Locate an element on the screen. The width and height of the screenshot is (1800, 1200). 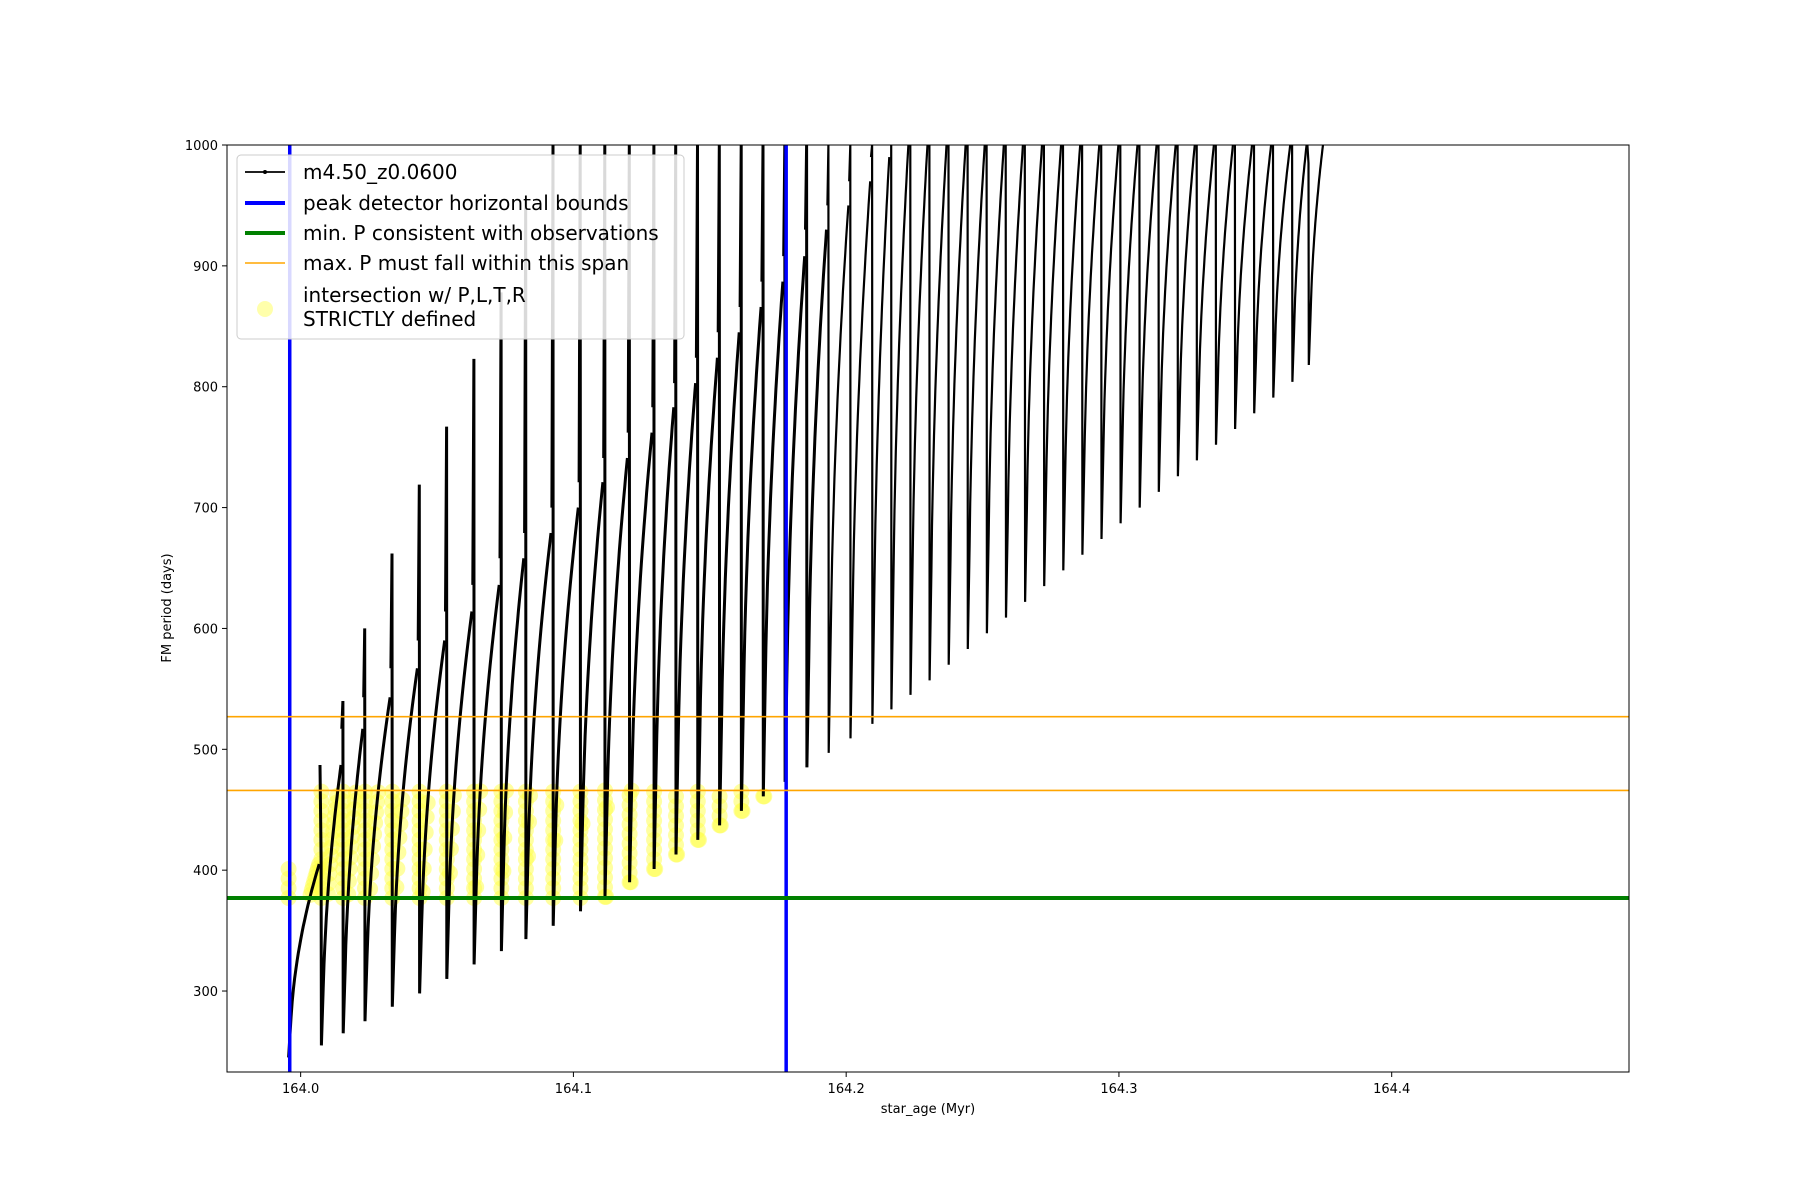
x-axis-label: star_age (Myr) is located at coordinates (928, 1109).